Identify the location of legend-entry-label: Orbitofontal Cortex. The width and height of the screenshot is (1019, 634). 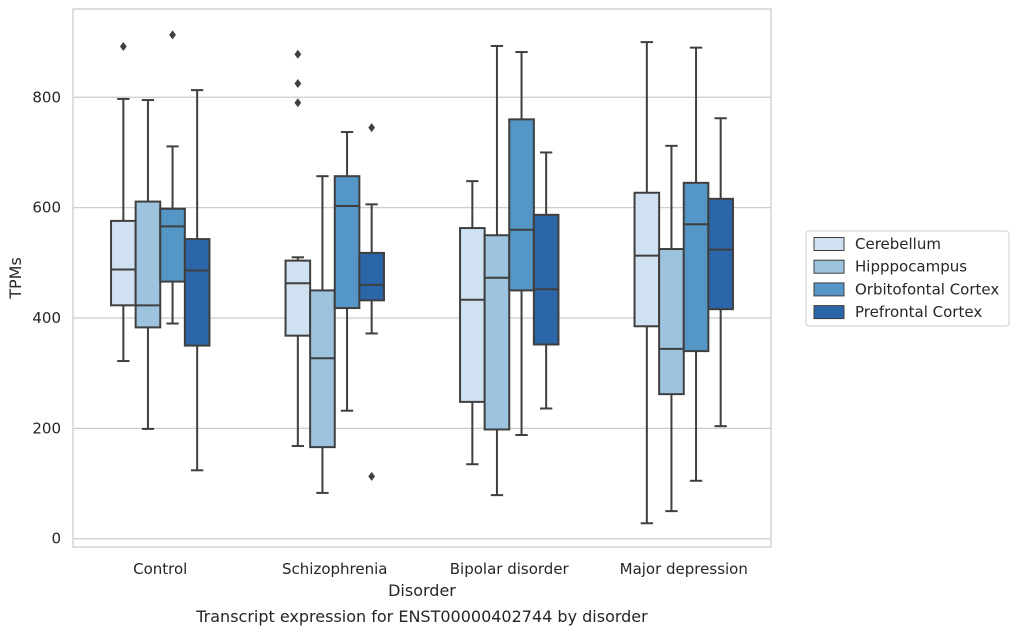
(927, 289).